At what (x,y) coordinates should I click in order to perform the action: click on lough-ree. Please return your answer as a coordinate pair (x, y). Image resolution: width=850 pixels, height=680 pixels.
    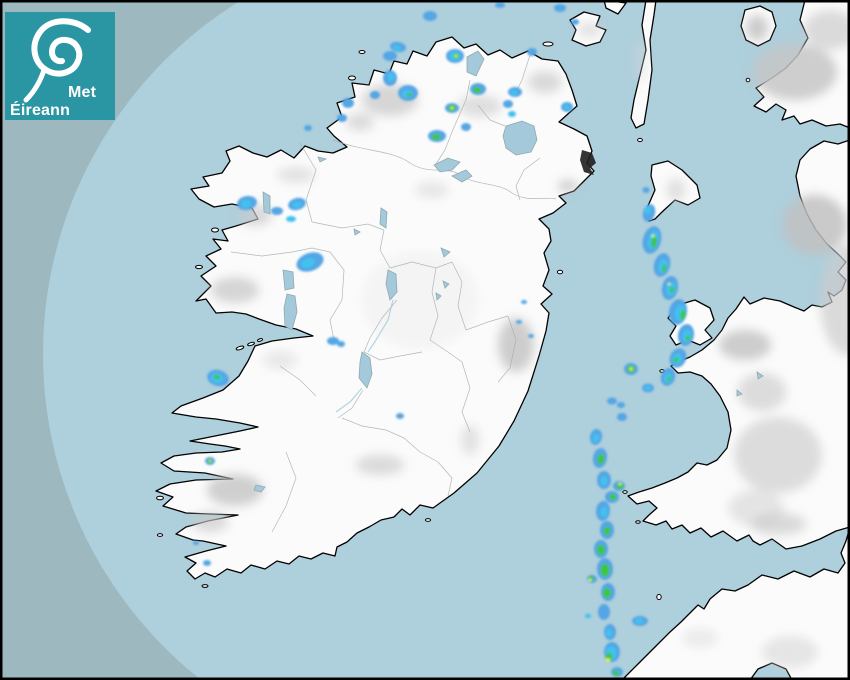
    Looking at the image, I should click on (391, 285).